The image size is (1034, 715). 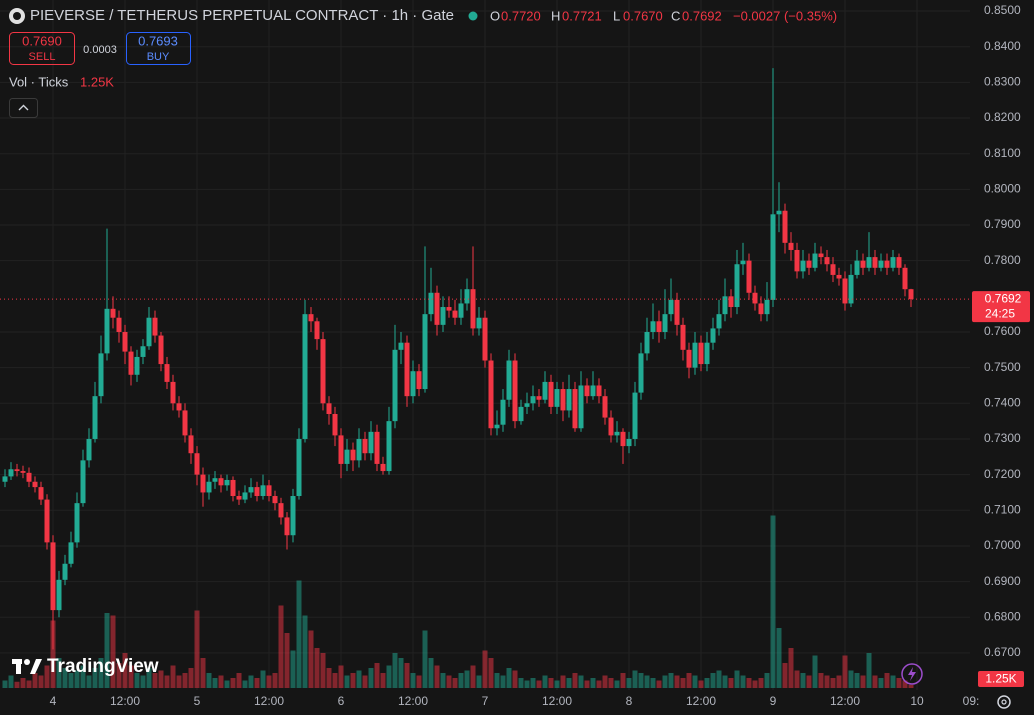 I want to click on lightning-button, so click(x=912, y=674).